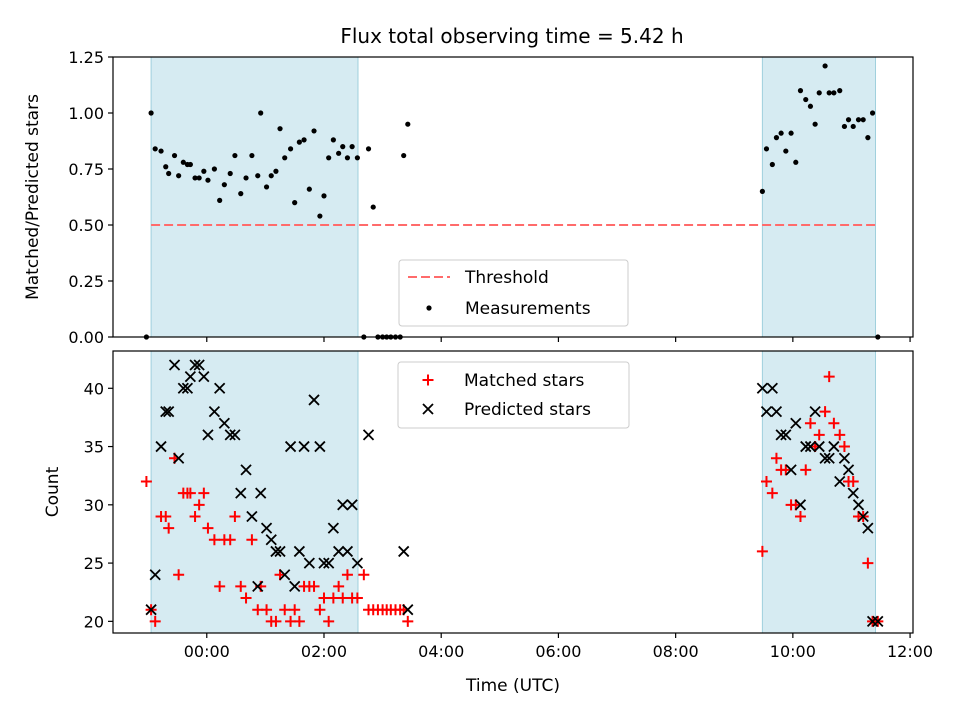 The image size is (960, 720). What do you see at coordinates (86, 169) in the screenshot?
I see `y-tick-label: 0.75` at bounding box center [86, 169].